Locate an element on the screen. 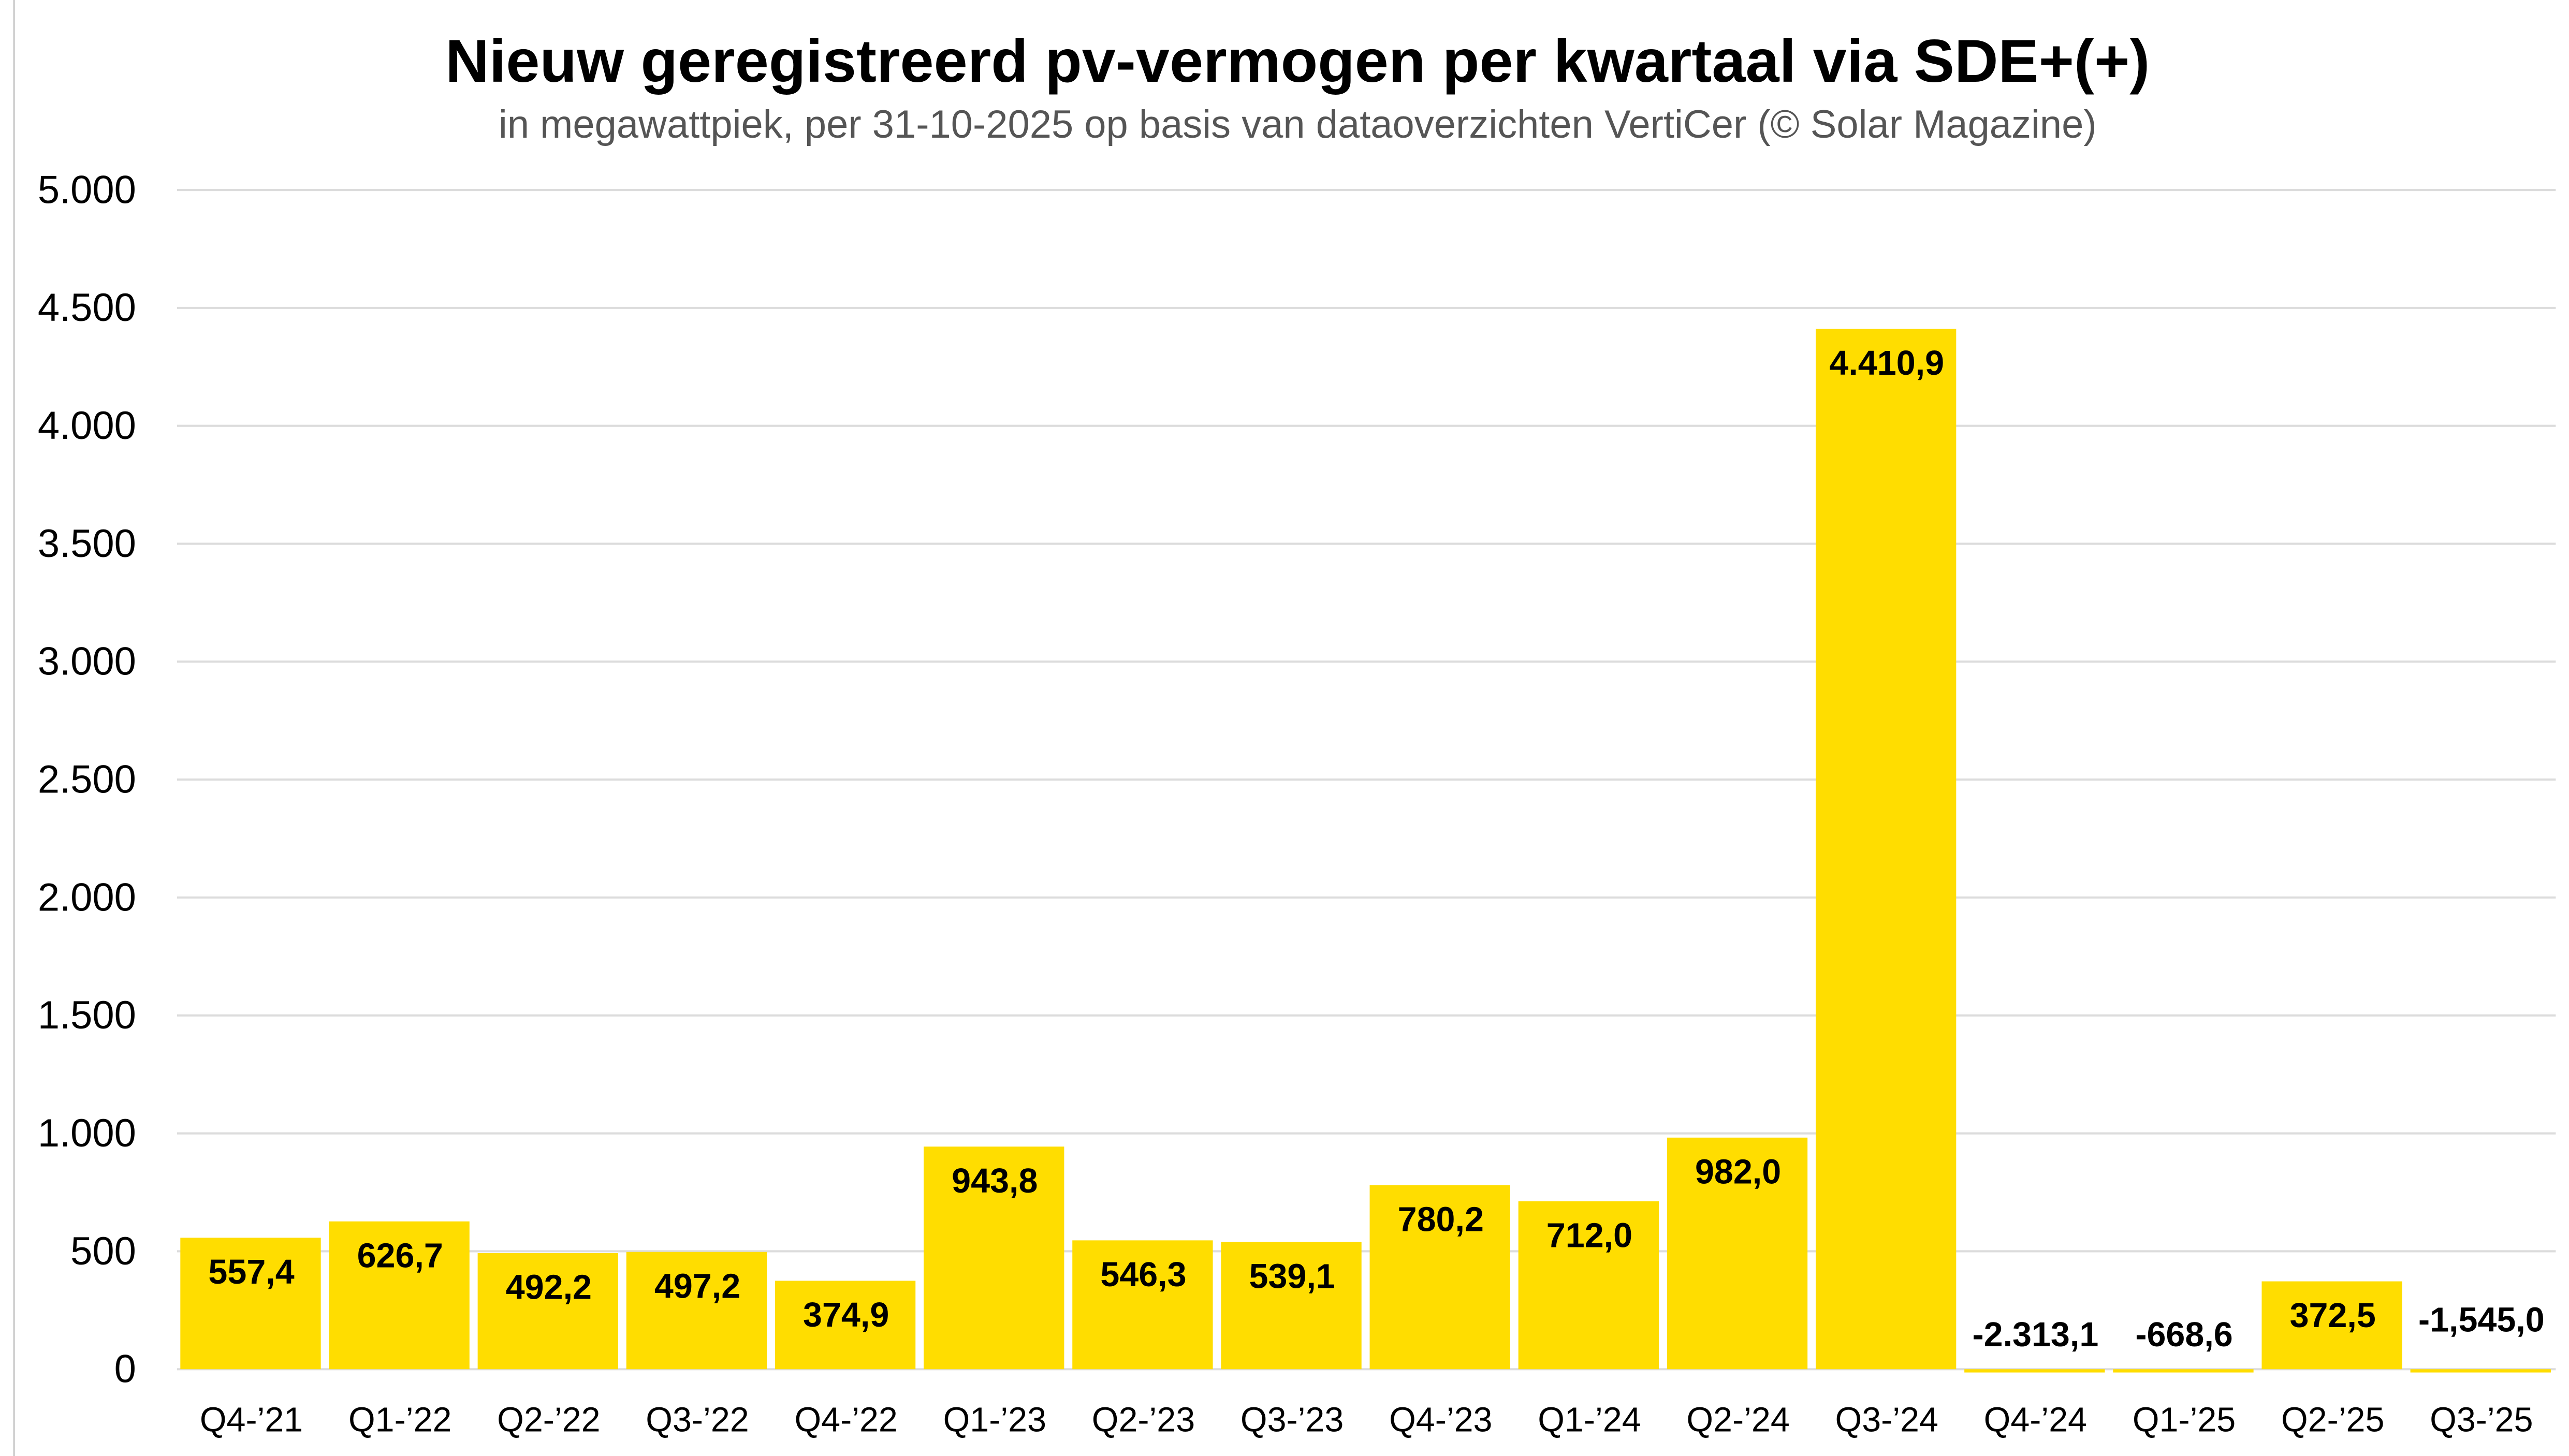  data-label: 492,2 is located at coordinates (549, 1288).